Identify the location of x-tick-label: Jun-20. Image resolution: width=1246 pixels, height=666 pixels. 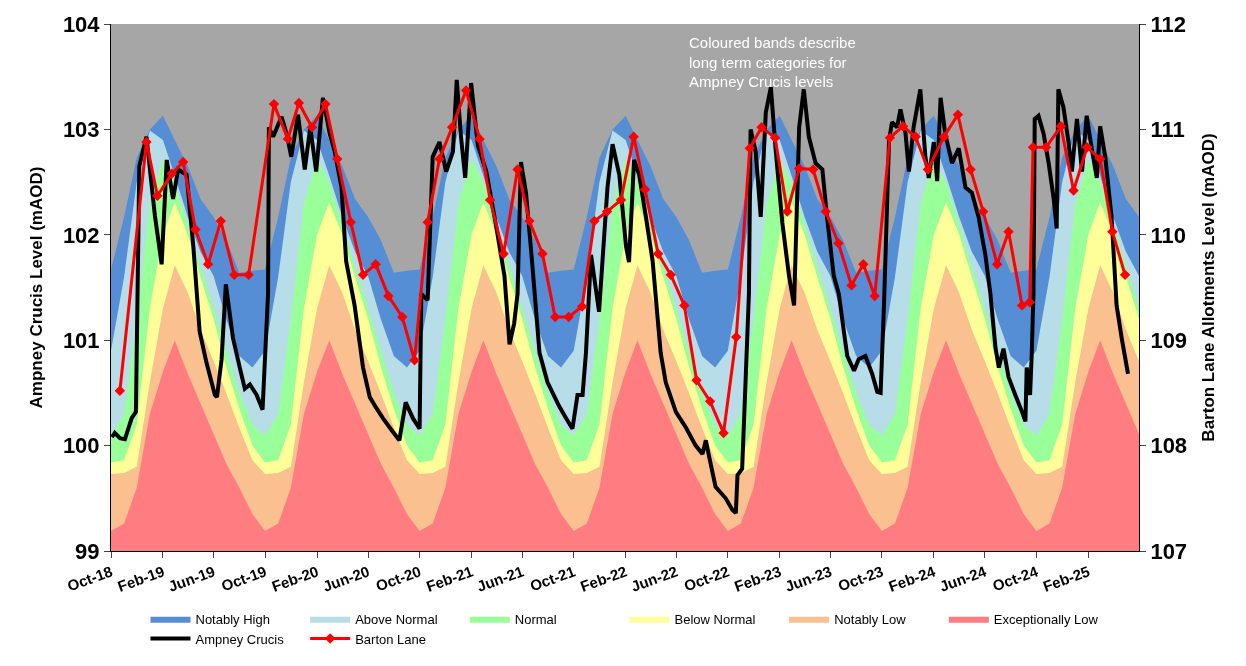
(346, 578).